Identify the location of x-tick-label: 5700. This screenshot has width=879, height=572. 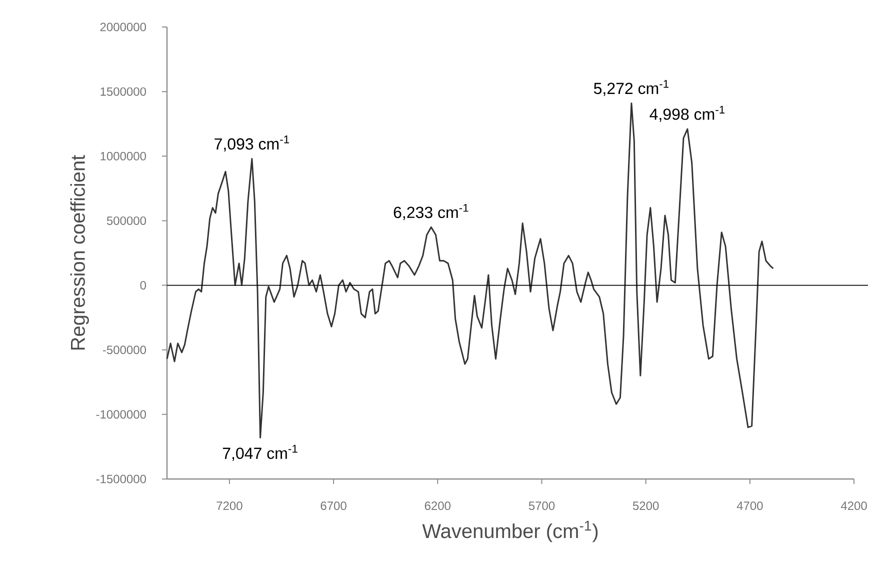
(541, 506).